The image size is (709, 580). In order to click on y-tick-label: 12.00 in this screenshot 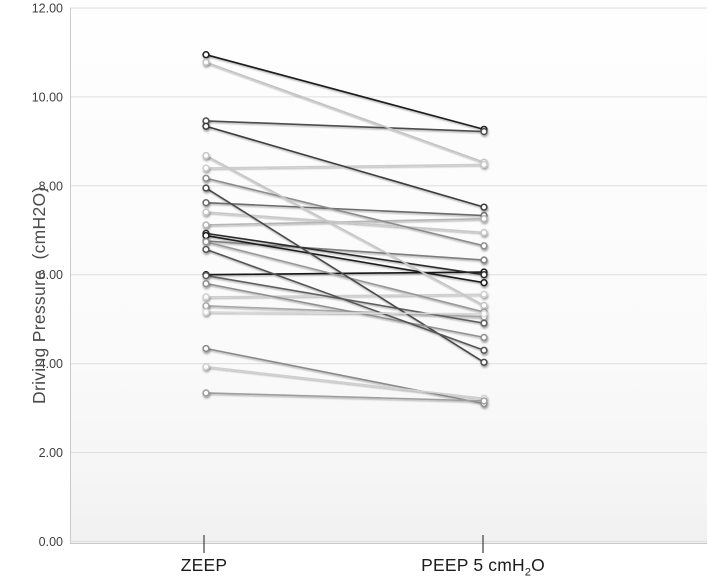, I will do `click(47, 9)`.